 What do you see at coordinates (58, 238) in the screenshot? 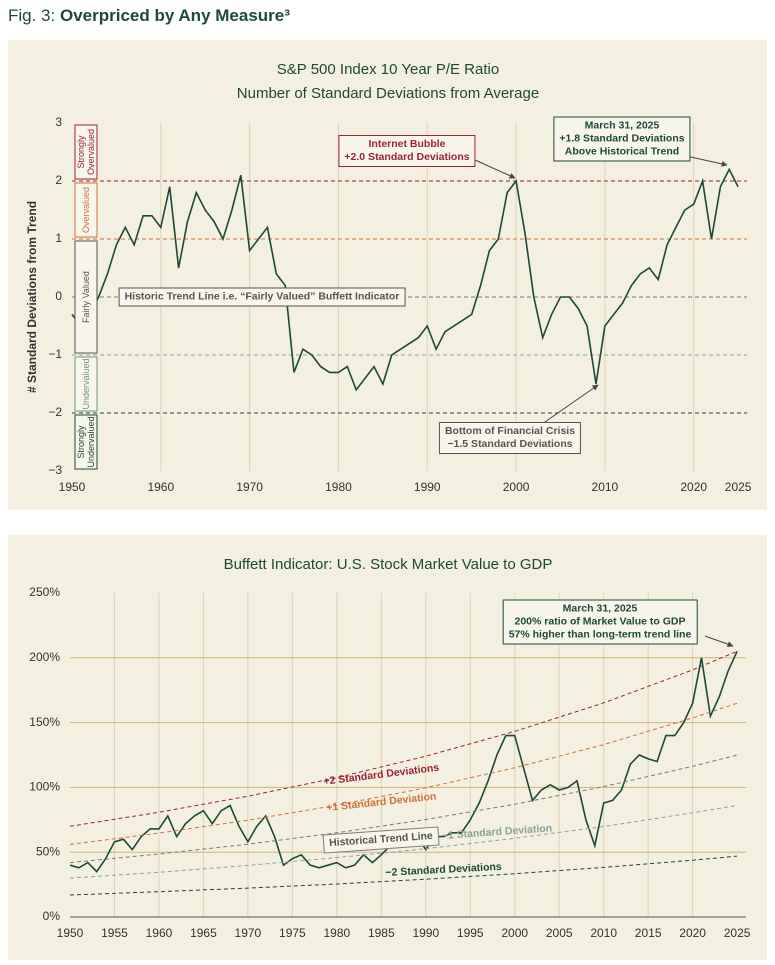
I see `y-tick-label: 1` at bounding box center [58, 238].